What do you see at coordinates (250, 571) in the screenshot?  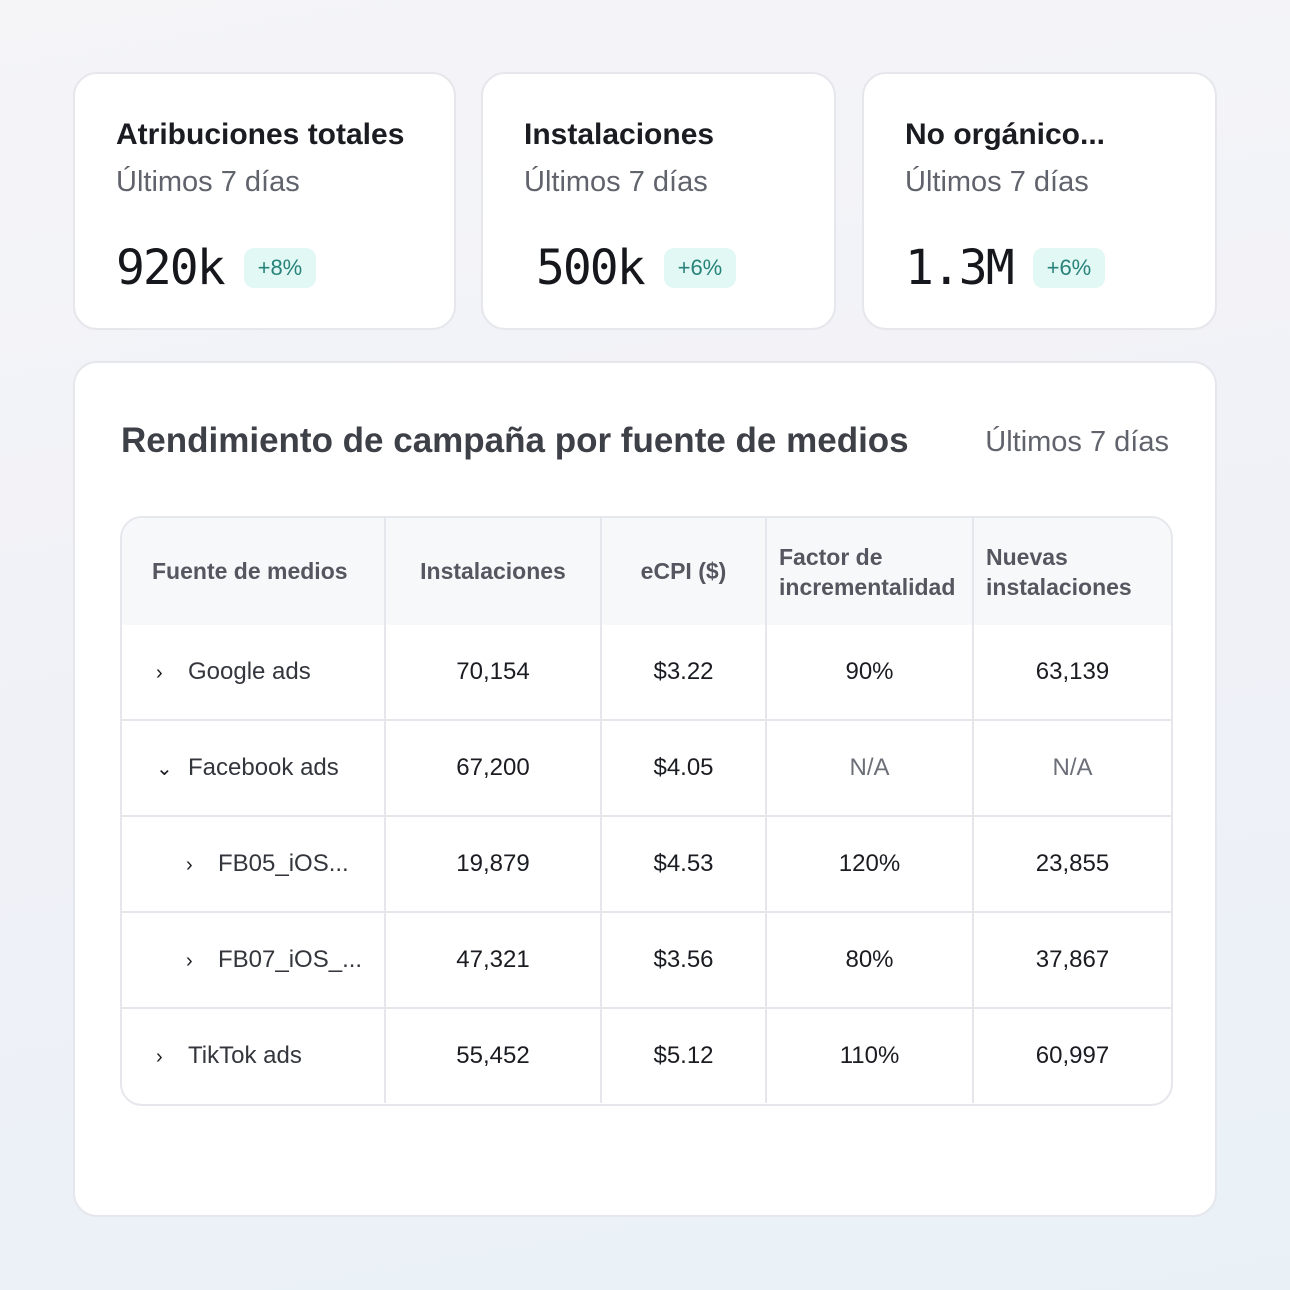 I see `column-header-label: Fuente de medios` at bounding box center [250, 571].